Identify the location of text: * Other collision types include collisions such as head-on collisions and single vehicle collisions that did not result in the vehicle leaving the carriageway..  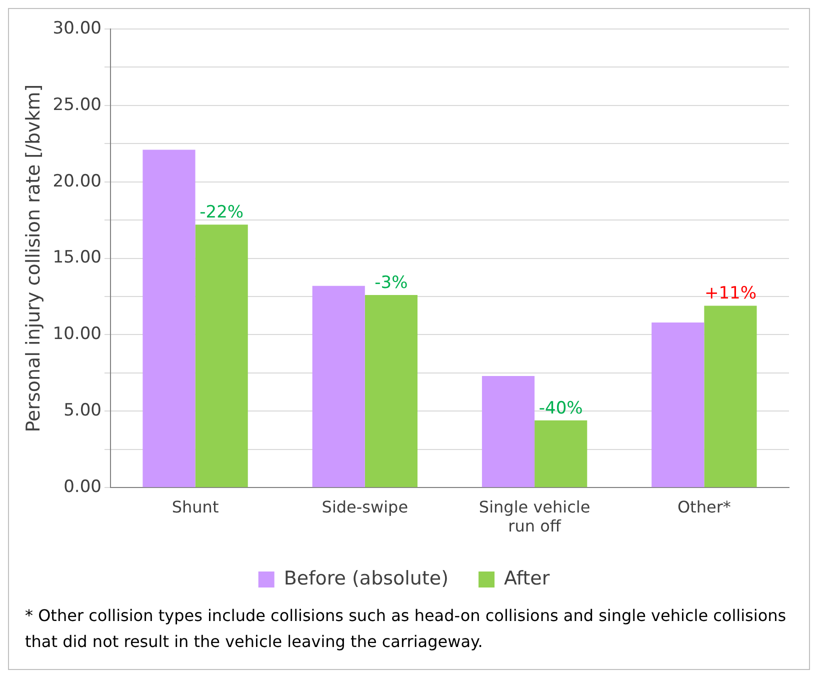
(406, 629).